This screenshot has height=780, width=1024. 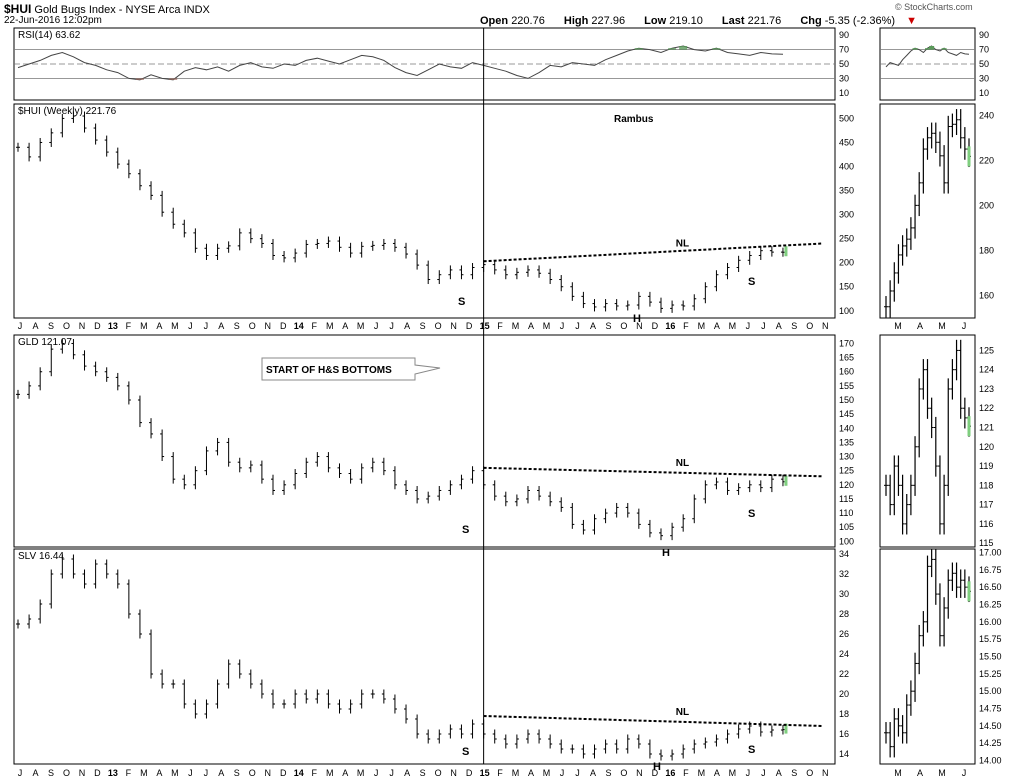 I want to click on zoom-rsi-overbought-fill, so click(x=932, y=48).